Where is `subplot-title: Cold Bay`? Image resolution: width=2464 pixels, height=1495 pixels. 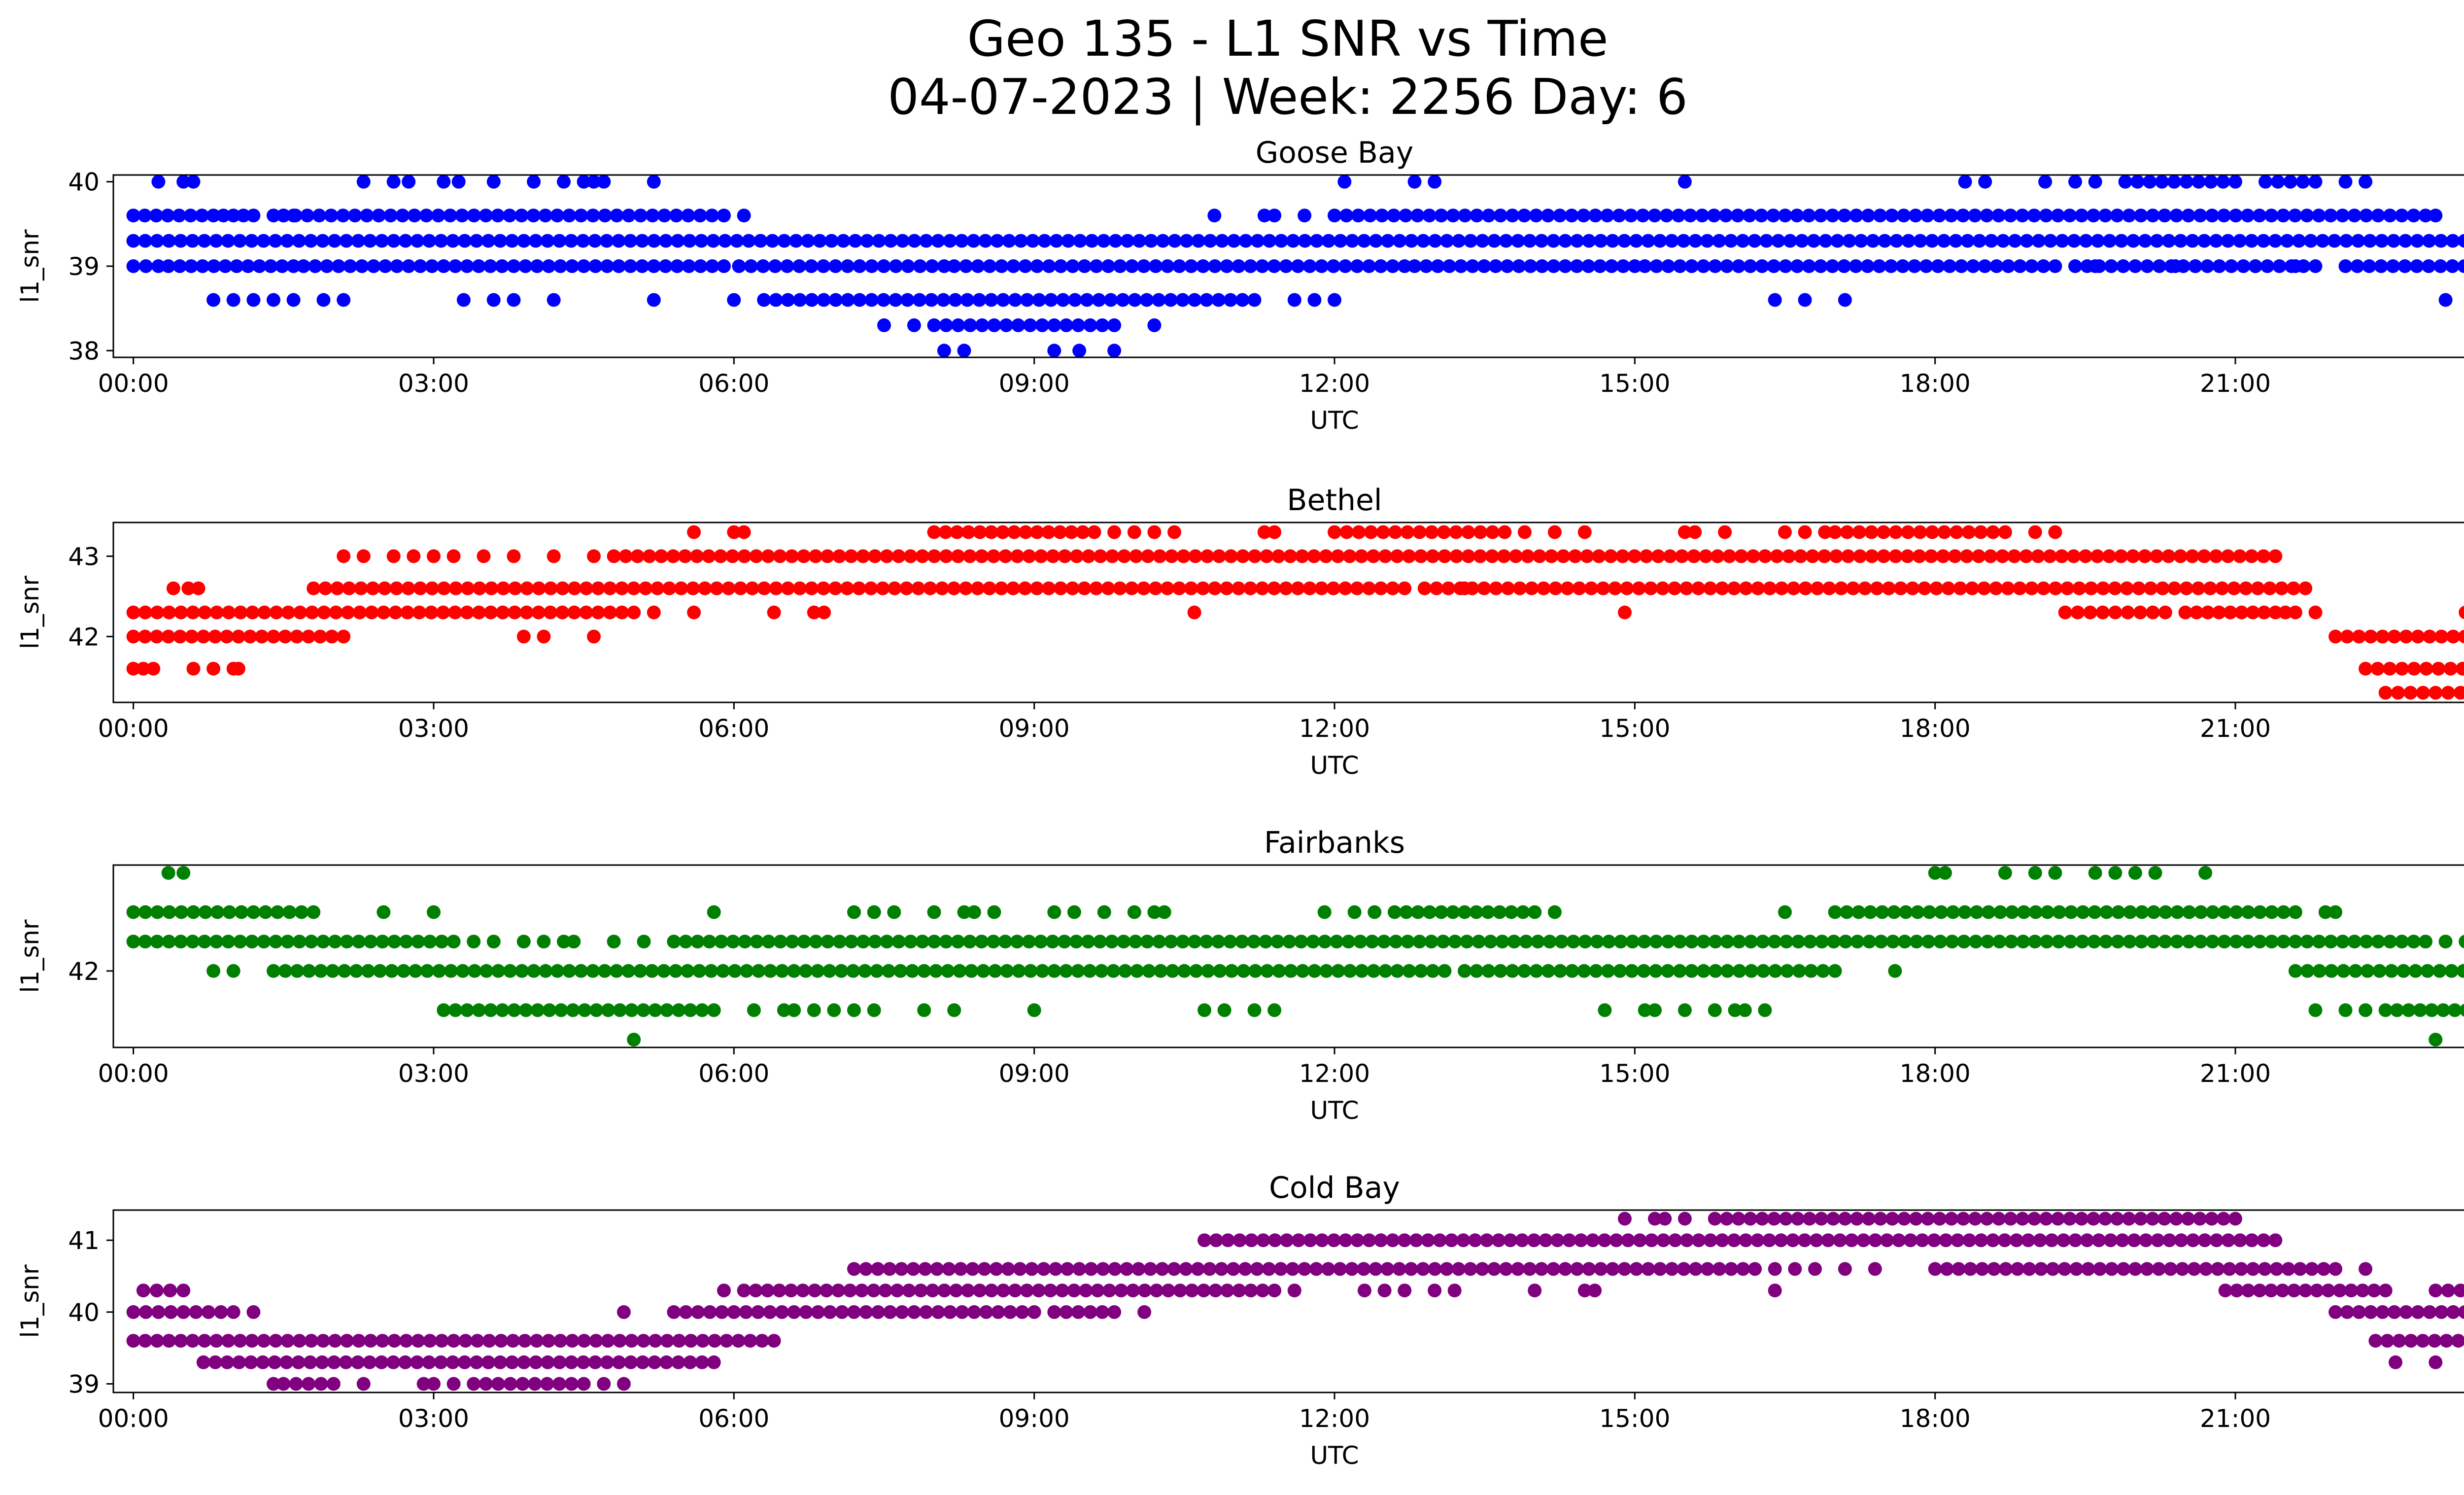 subplot-title: Cold Bay is located at coordinates (1334, 1188).